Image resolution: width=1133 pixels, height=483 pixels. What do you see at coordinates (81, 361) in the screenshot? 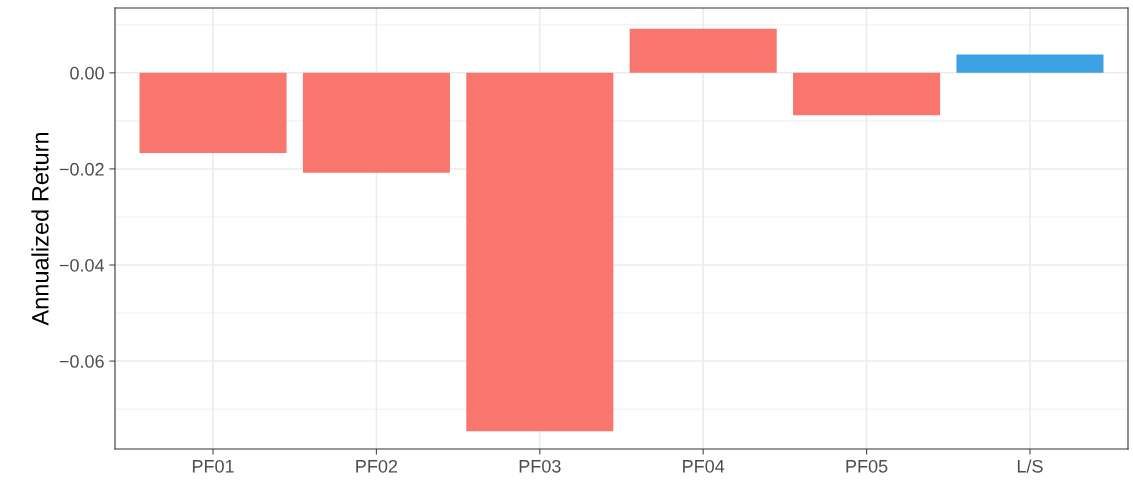
I see `y-tick-label: −0.06` at bounding box center [81, 361].